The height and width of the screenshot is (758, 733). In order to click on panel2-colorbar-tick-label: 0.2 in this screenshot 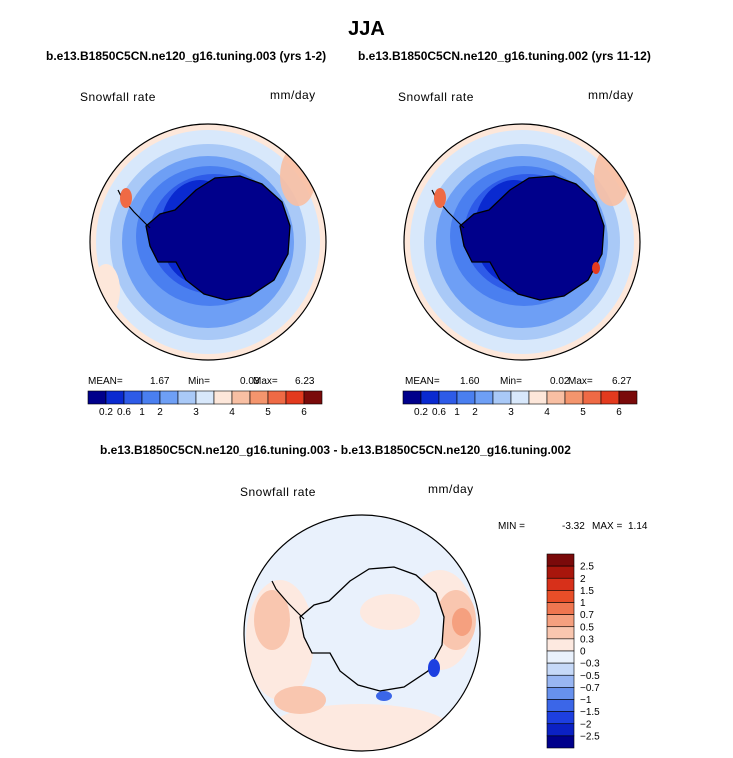, I will do `click(421, 412)`.